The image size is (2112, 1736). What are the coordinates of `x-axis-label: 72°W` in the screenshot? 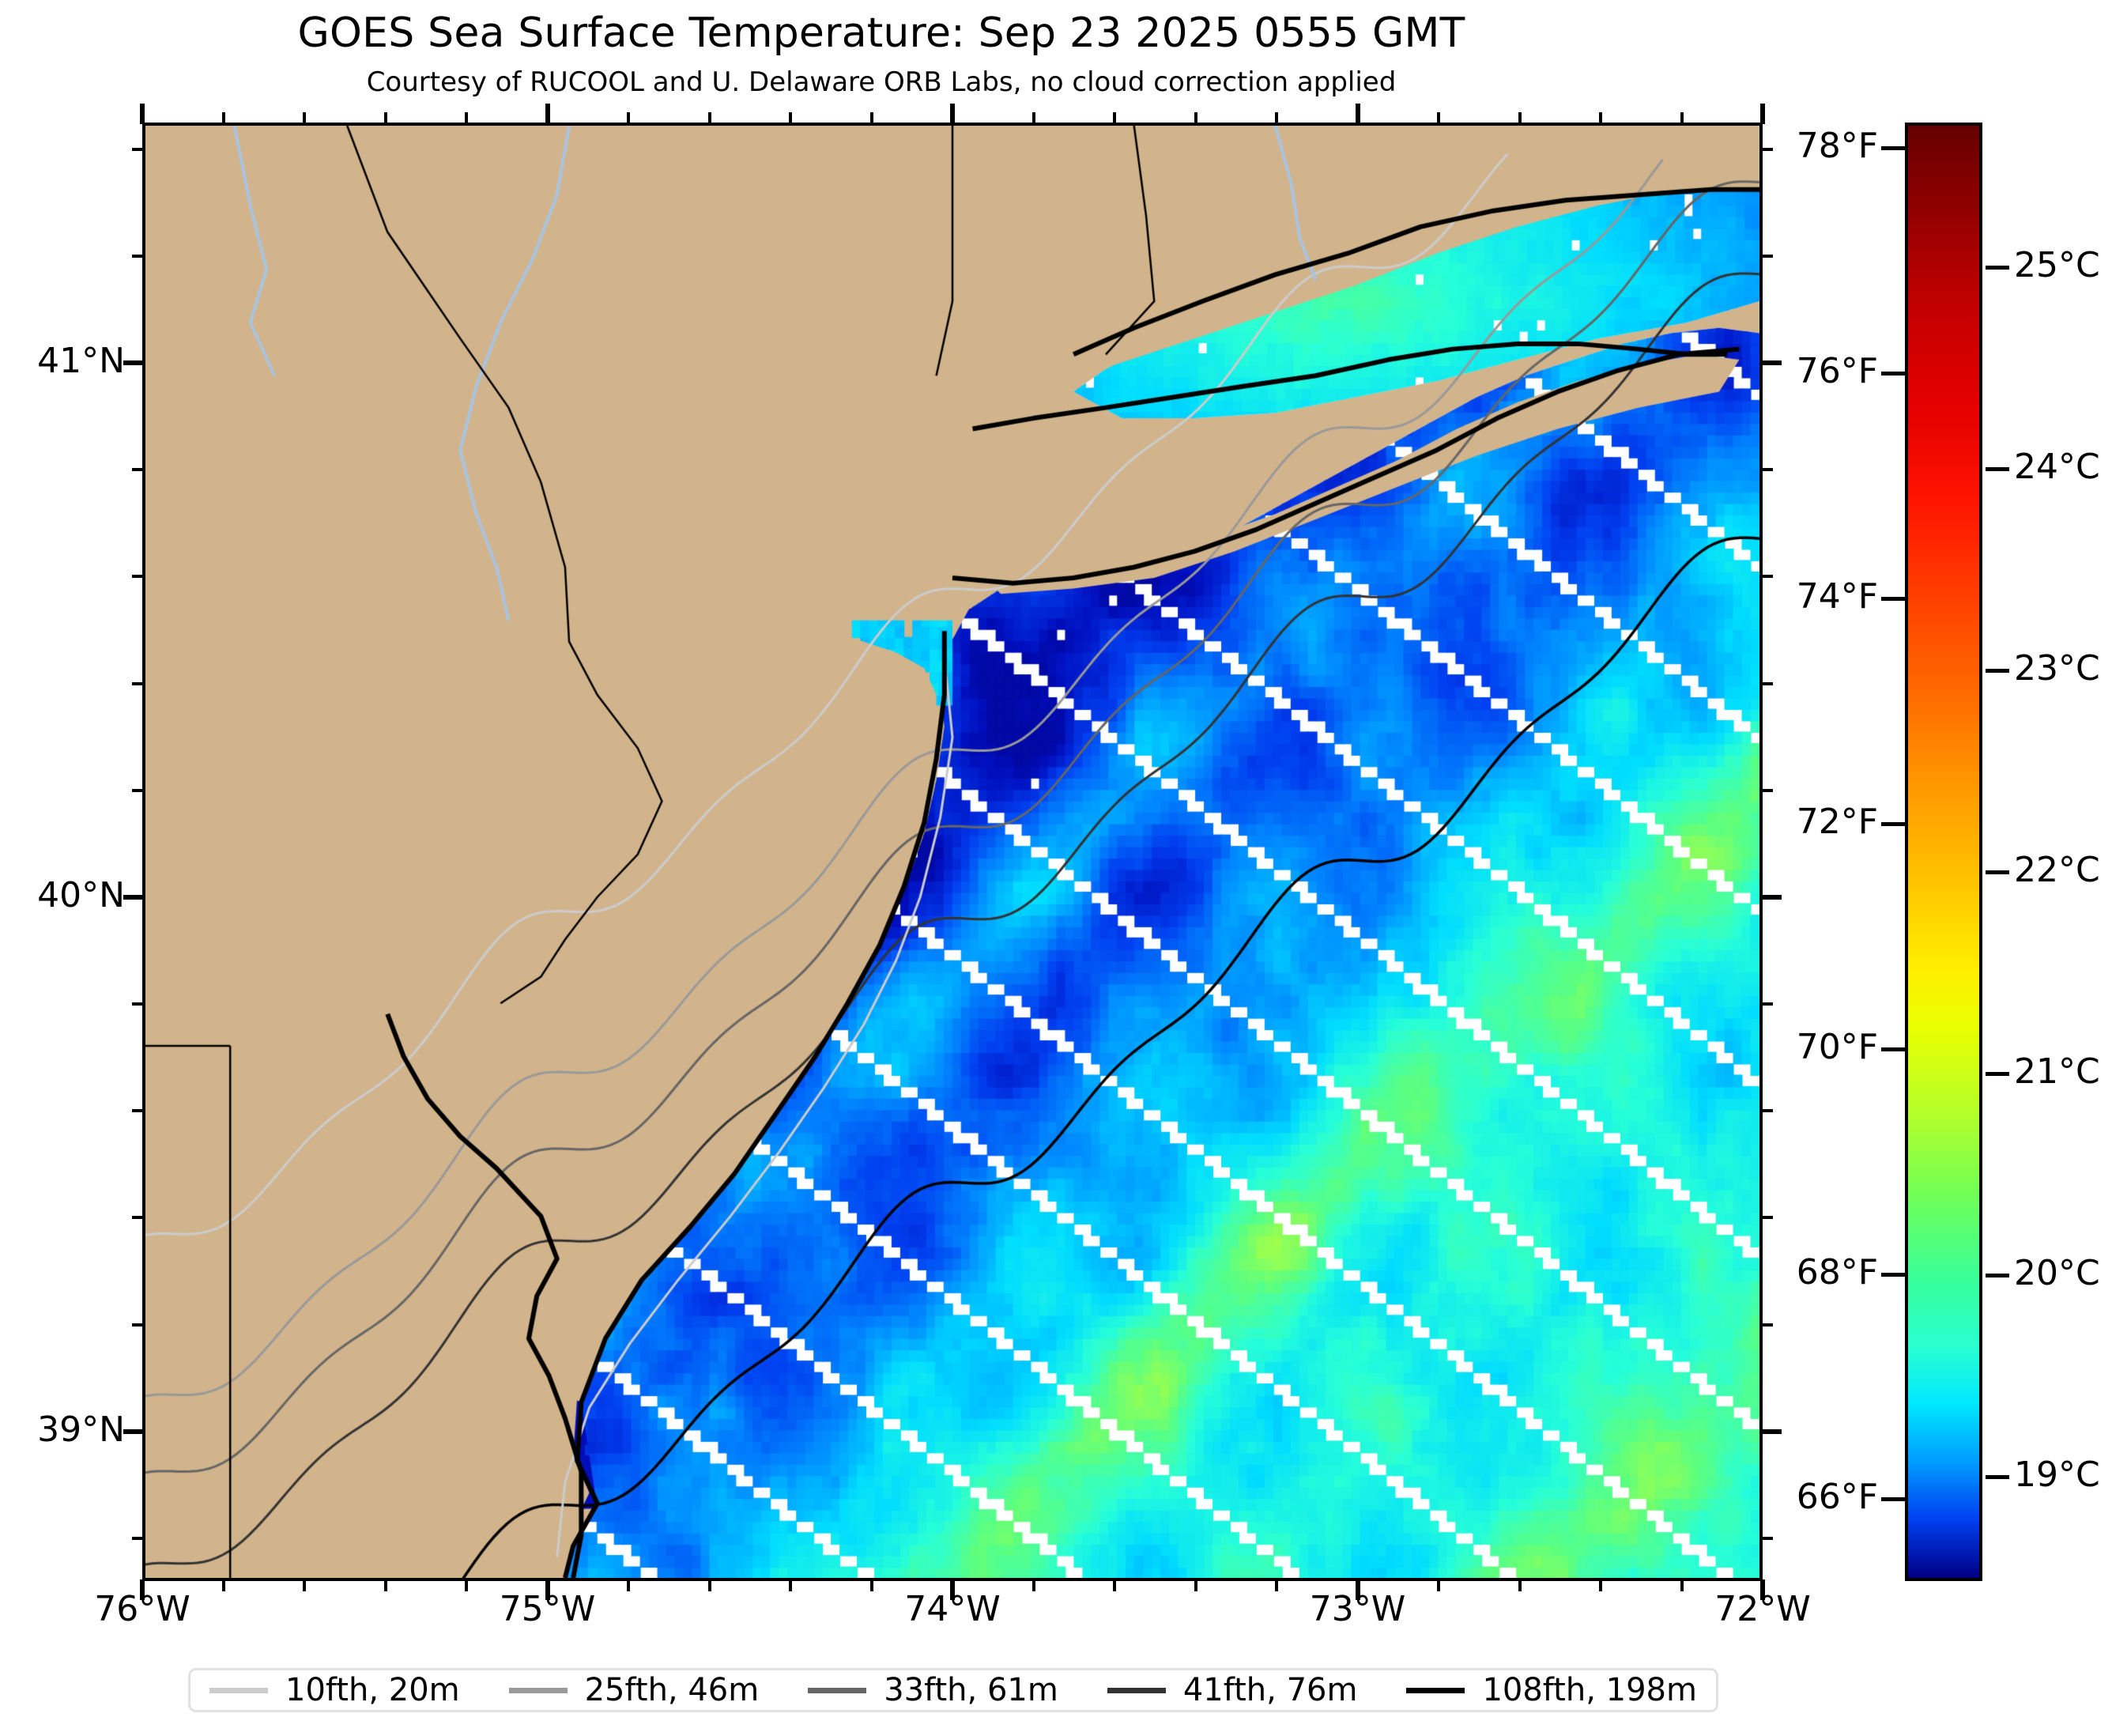 It's located at (1762, 1609).